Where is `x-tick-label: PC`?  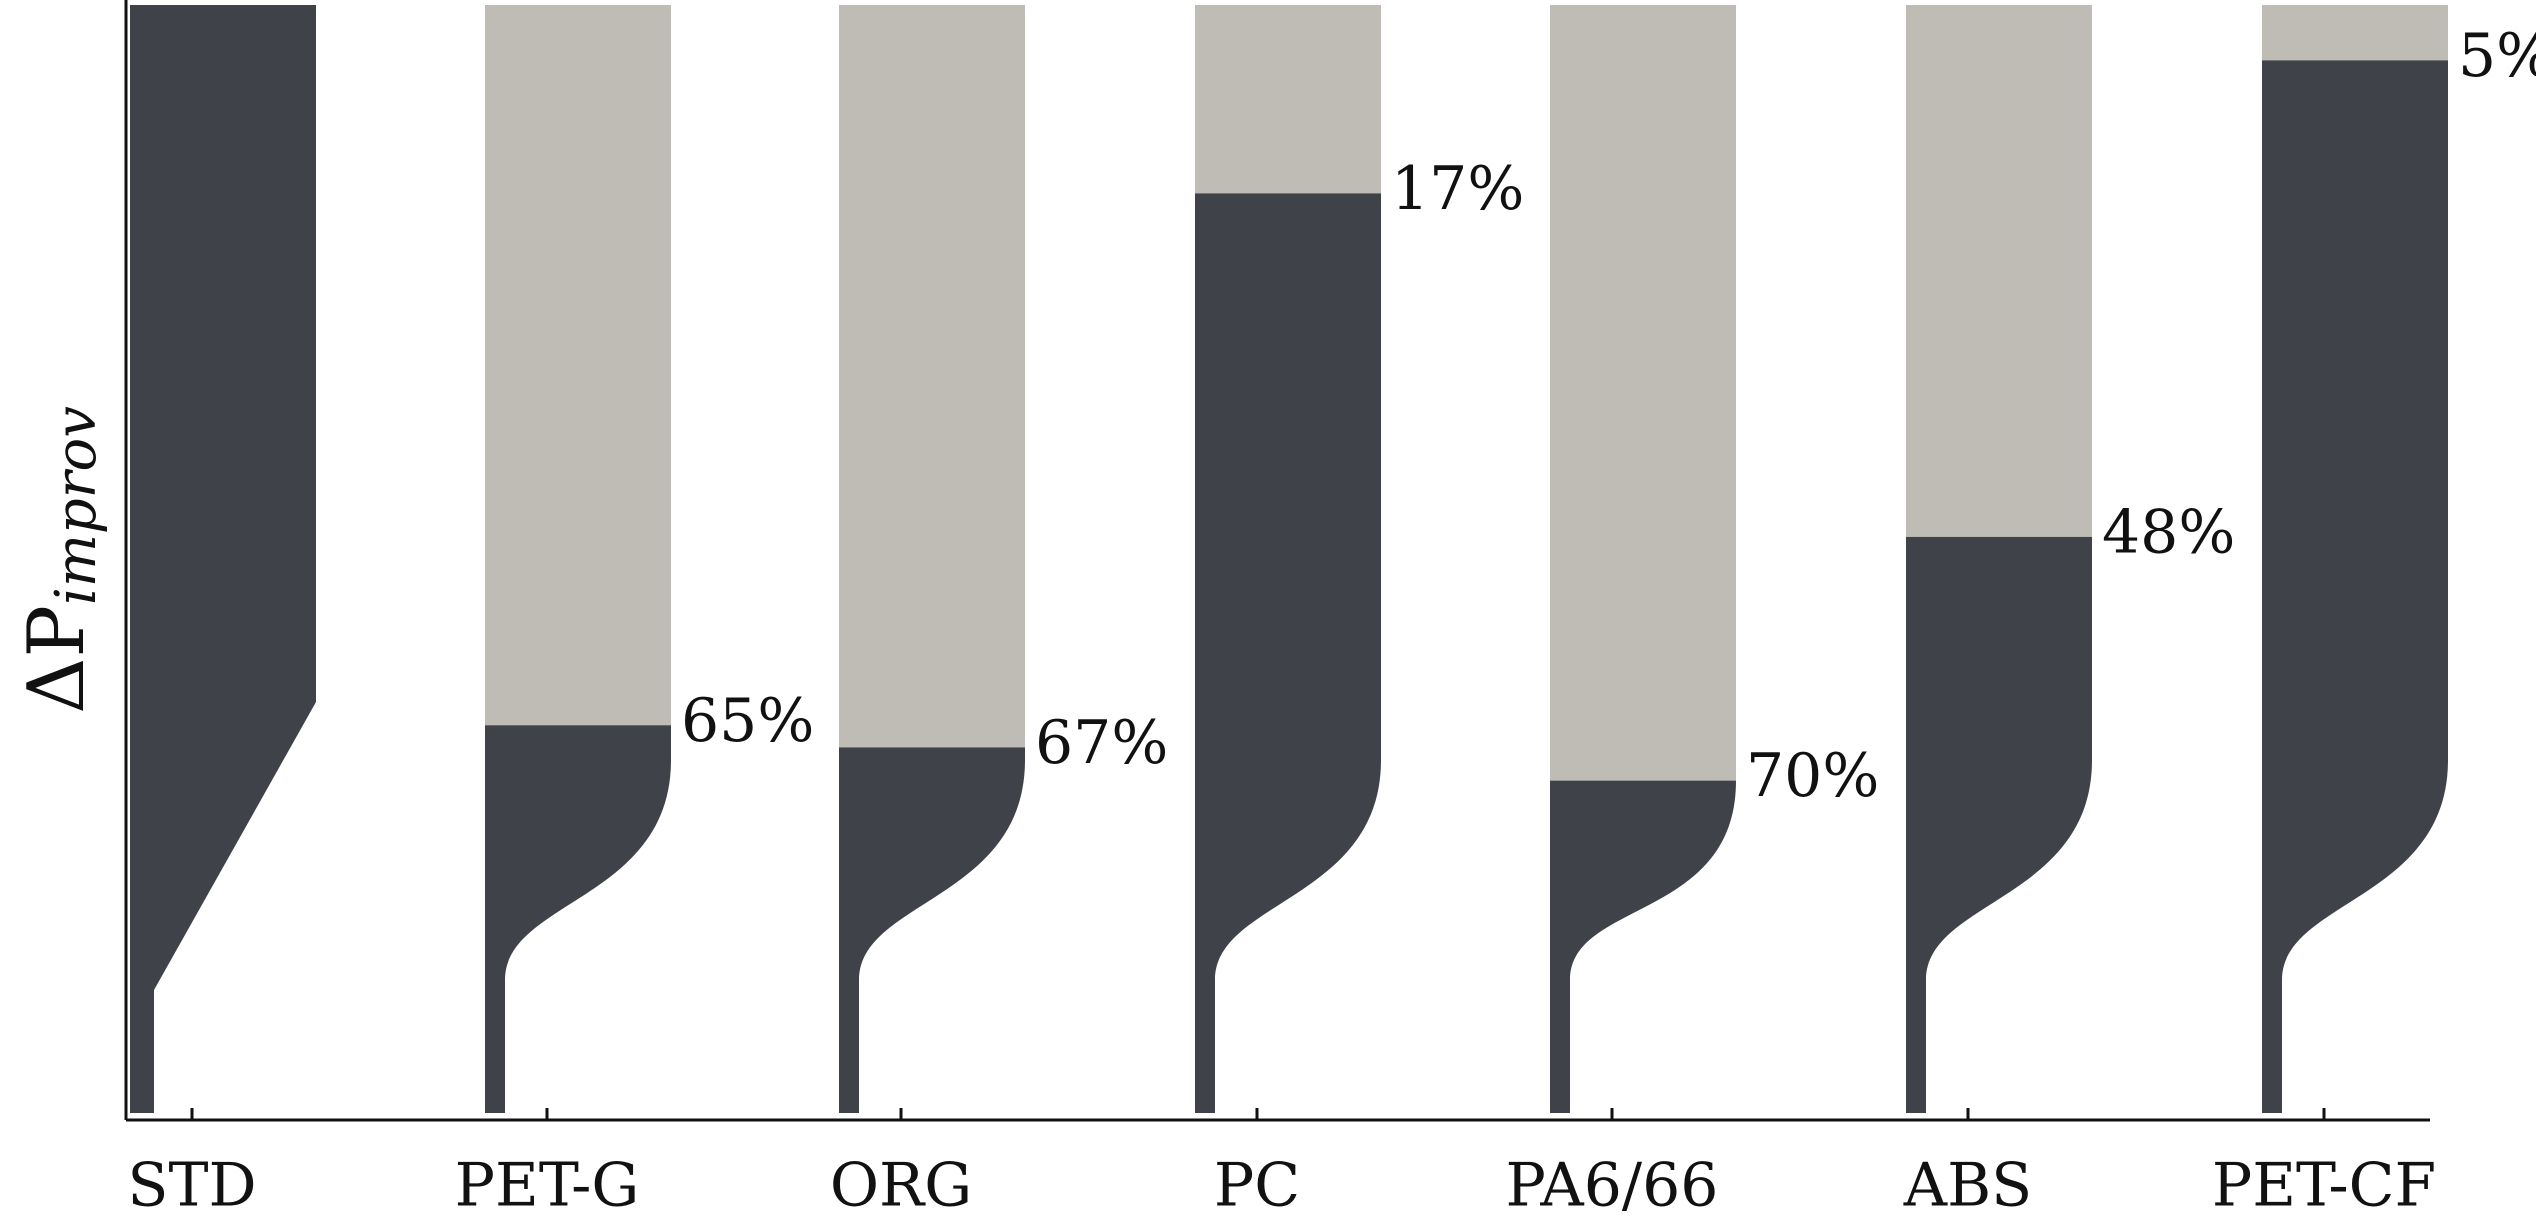
x-tick-label: PC is located at coordinates (1257, 1186).